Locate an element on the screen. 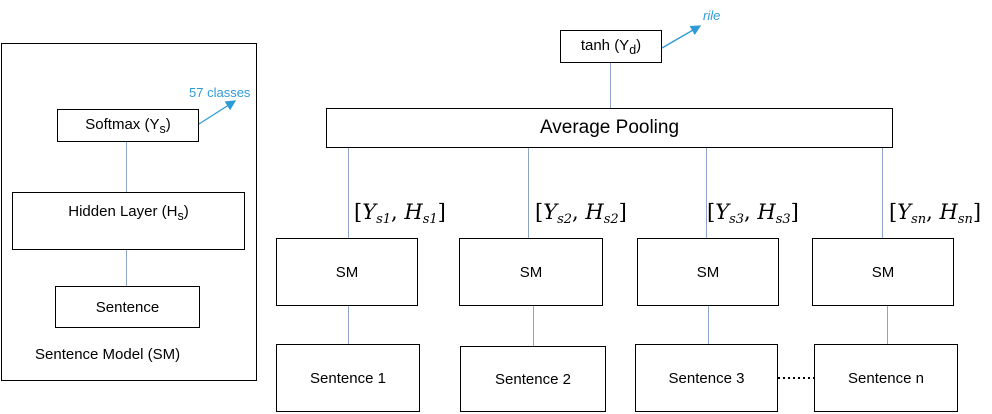  classes-arrow is located at coordinates (217, 112).